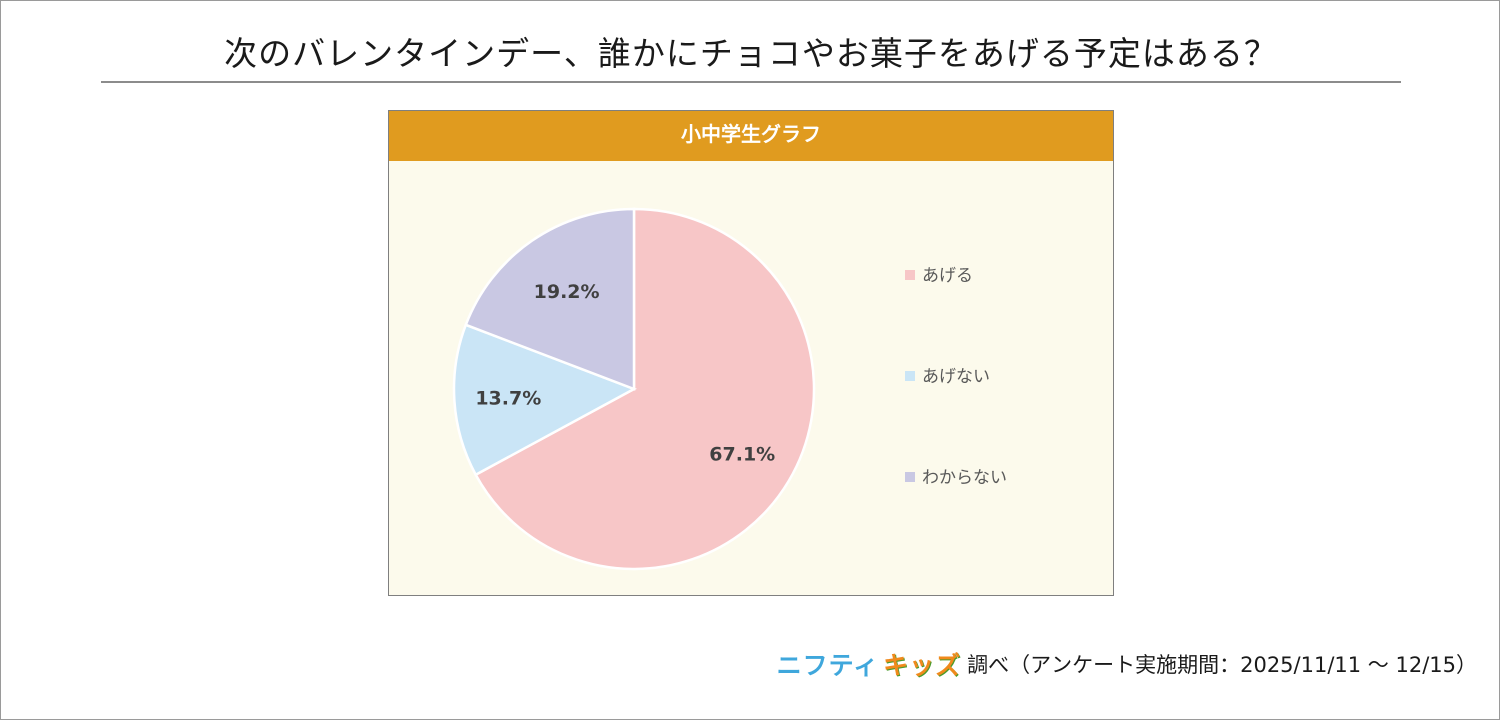 Image resolution: width=1500 pixels, height=720 pixels. What do you see at coordinates (956, 377) in the screenshot?
I see `legend-label-2: あげない` at bounding box center [956, 377].